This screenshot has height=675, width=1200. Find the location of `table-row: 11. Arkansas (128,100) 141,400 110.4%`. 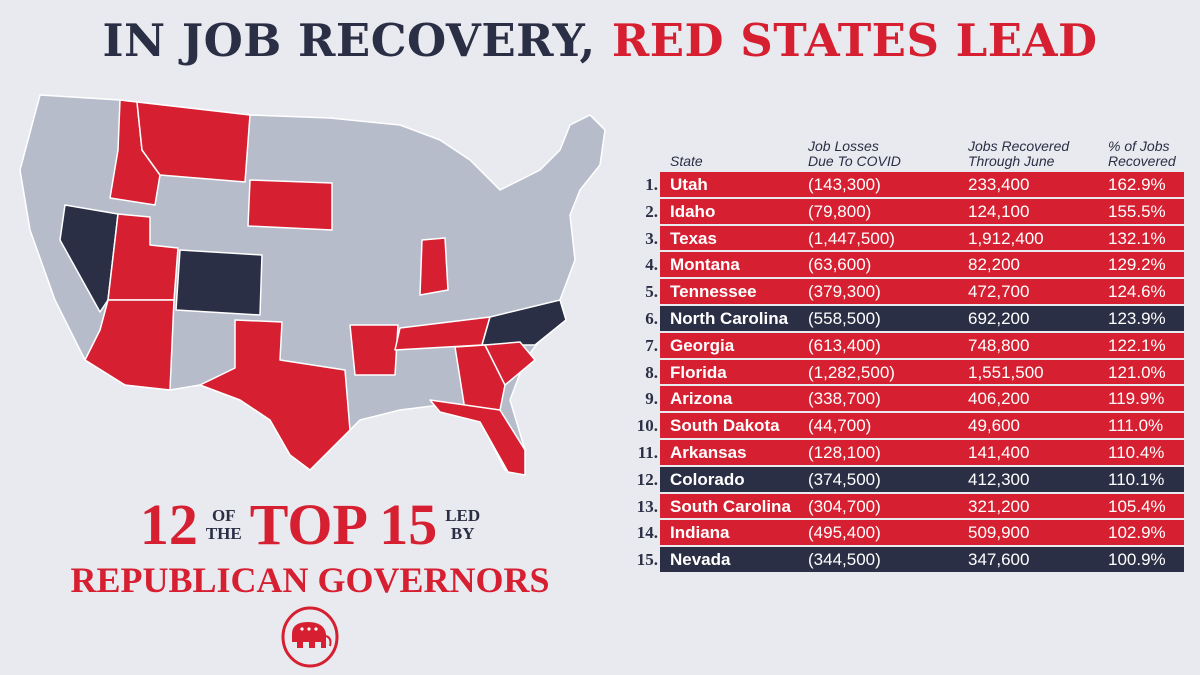

table-row: 11. Arkansas (128,100) 141,400 110.4% is located at coordinates (910, 452).